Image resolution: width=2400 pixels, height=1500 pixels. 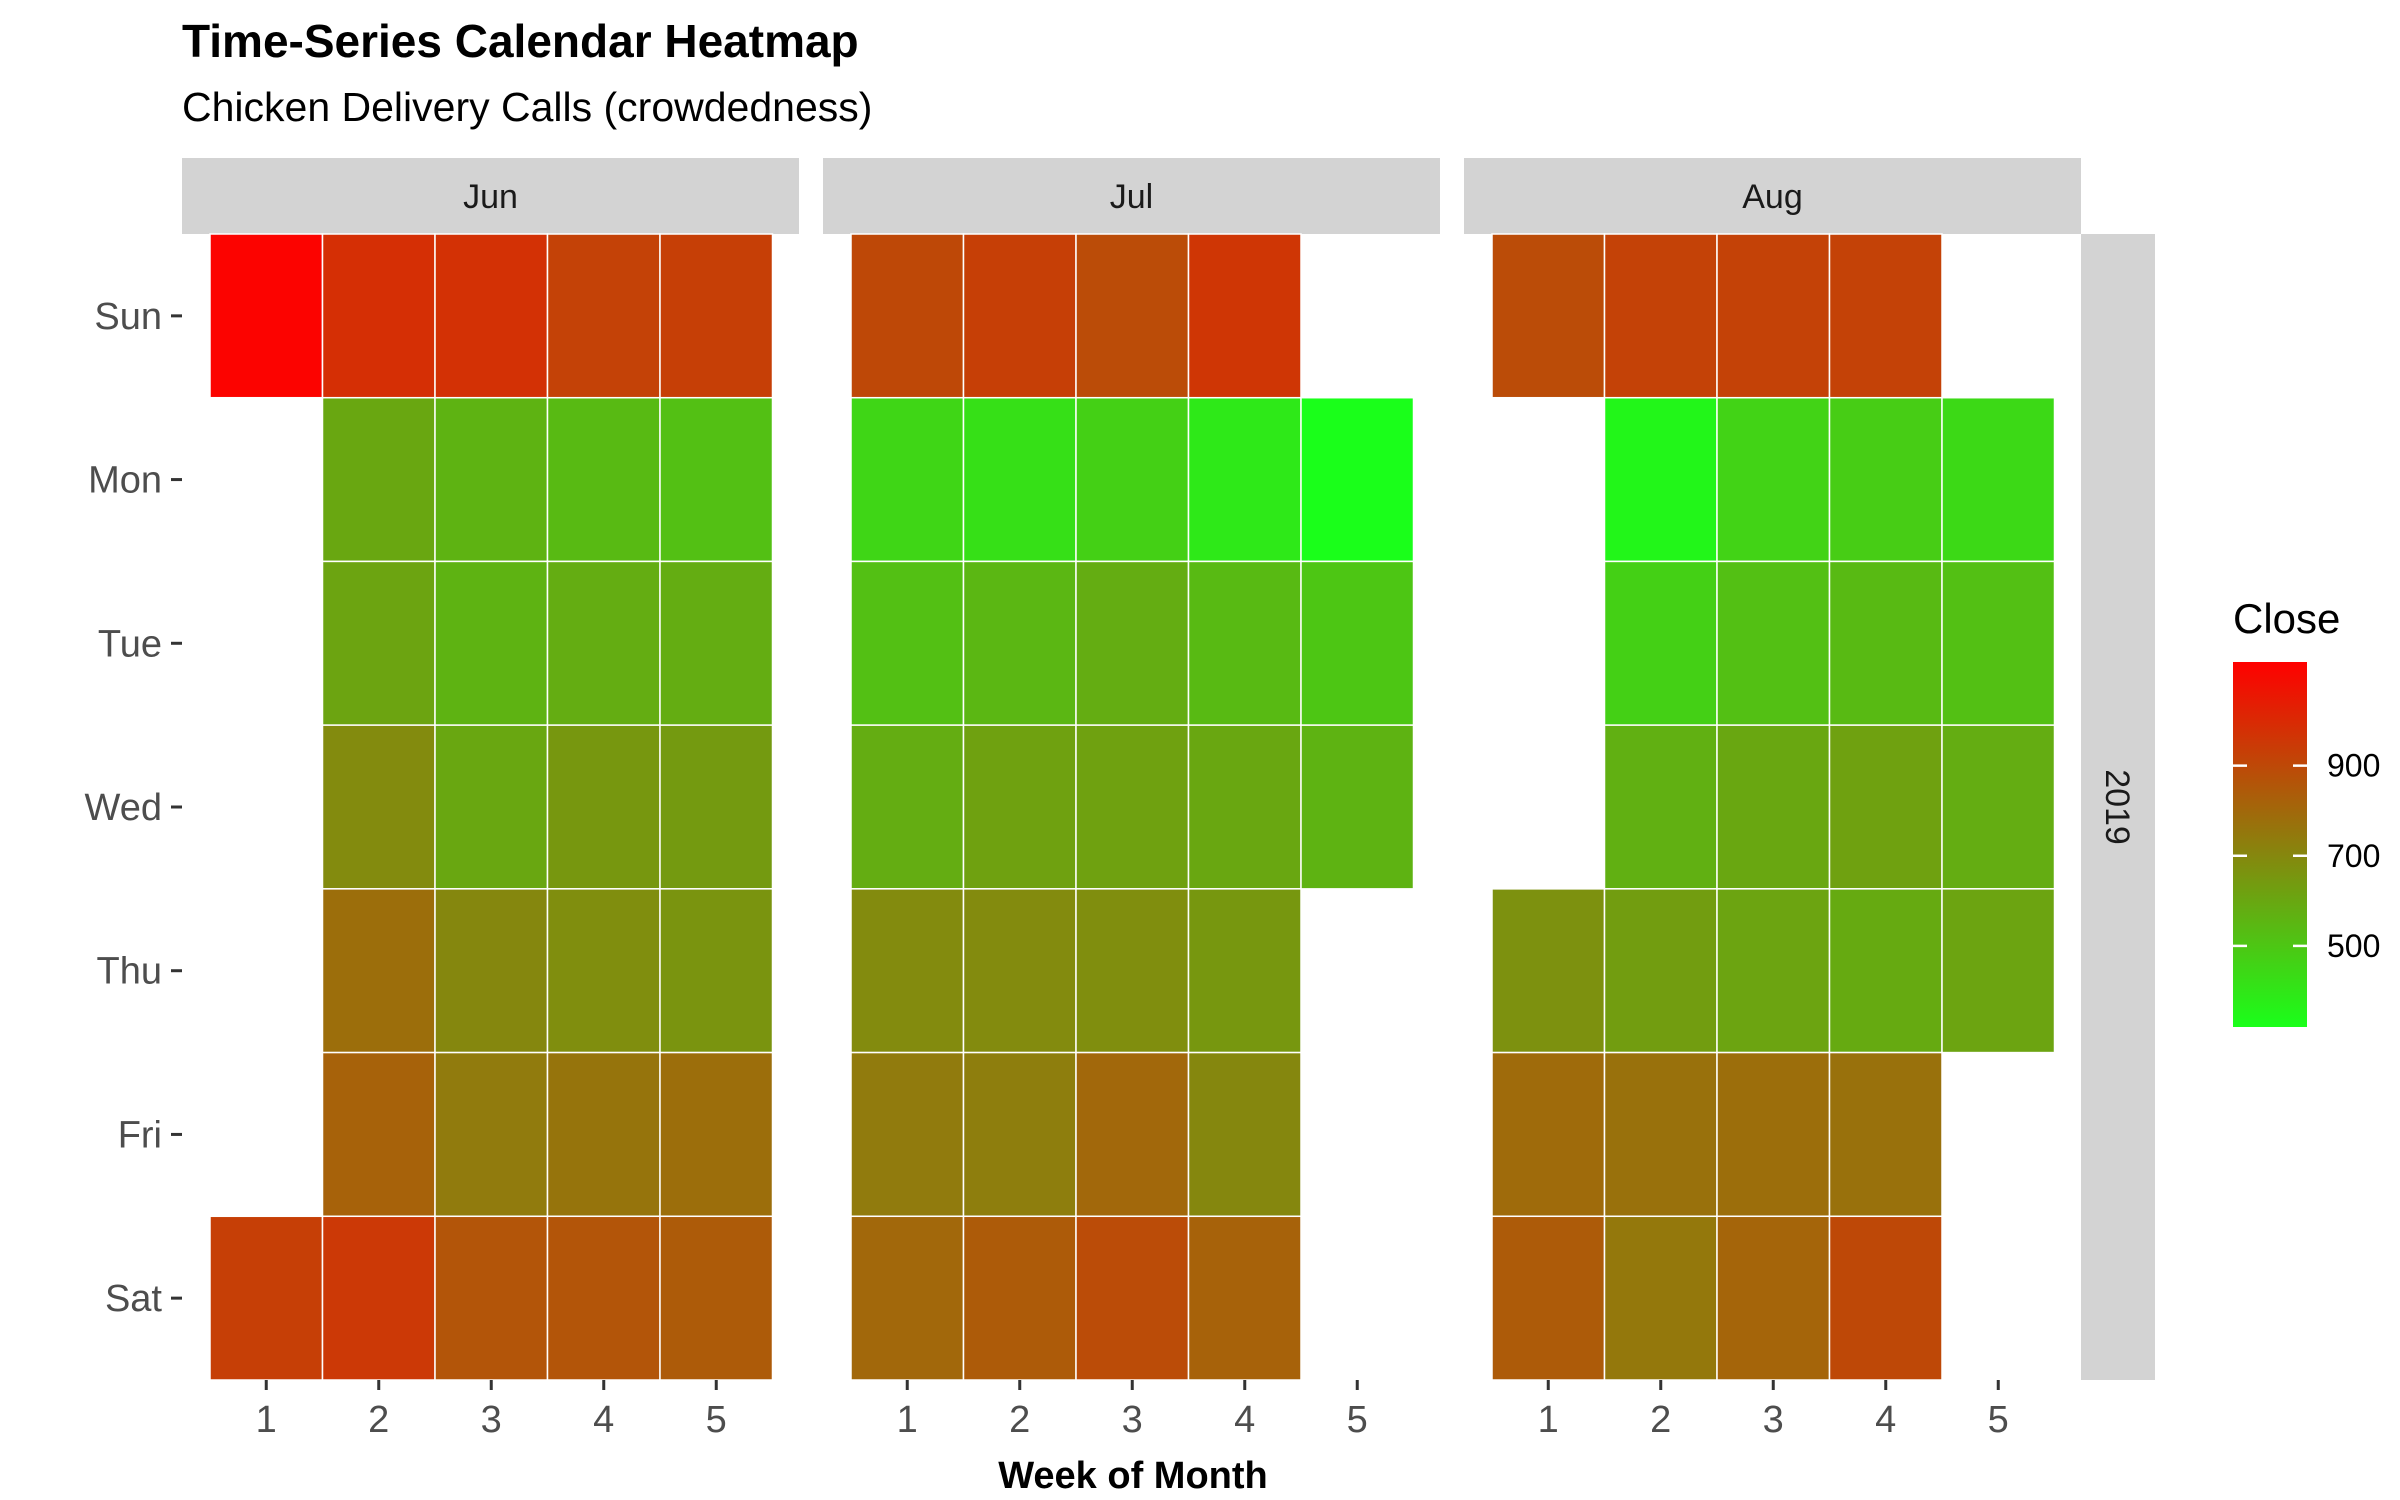 I want to click on facet-row-label: 2019, so click(x=2117, y=807).